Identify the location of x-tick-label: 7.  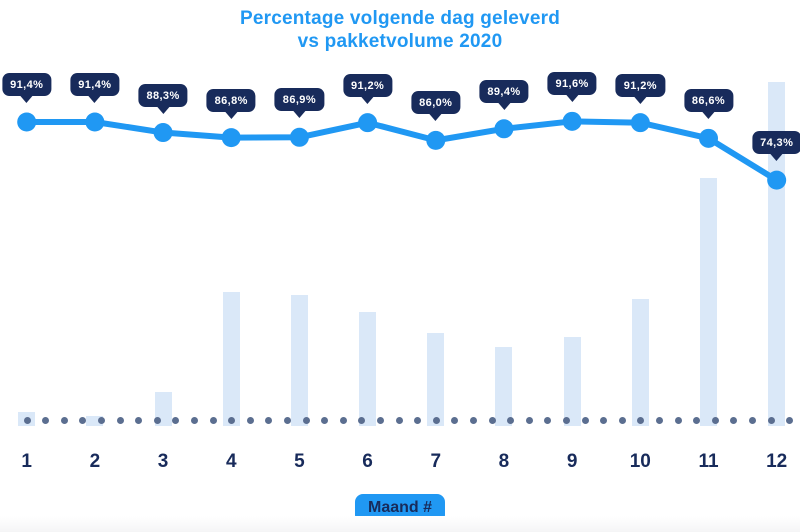
(436, 461).